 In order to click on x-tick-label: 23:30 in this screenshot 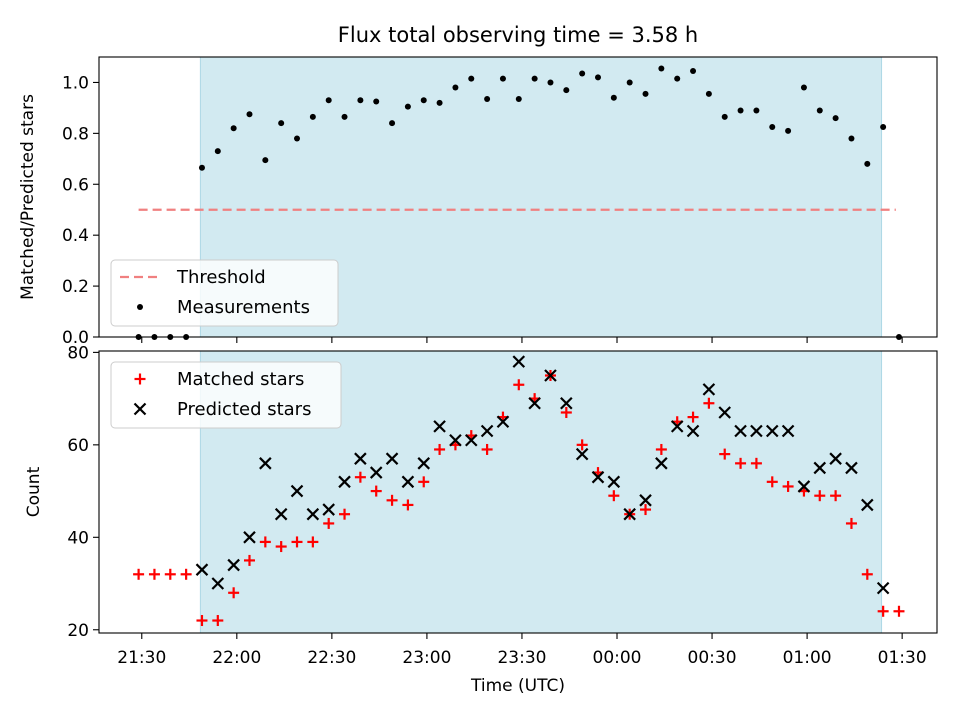, I will do `click(521, 658)`.